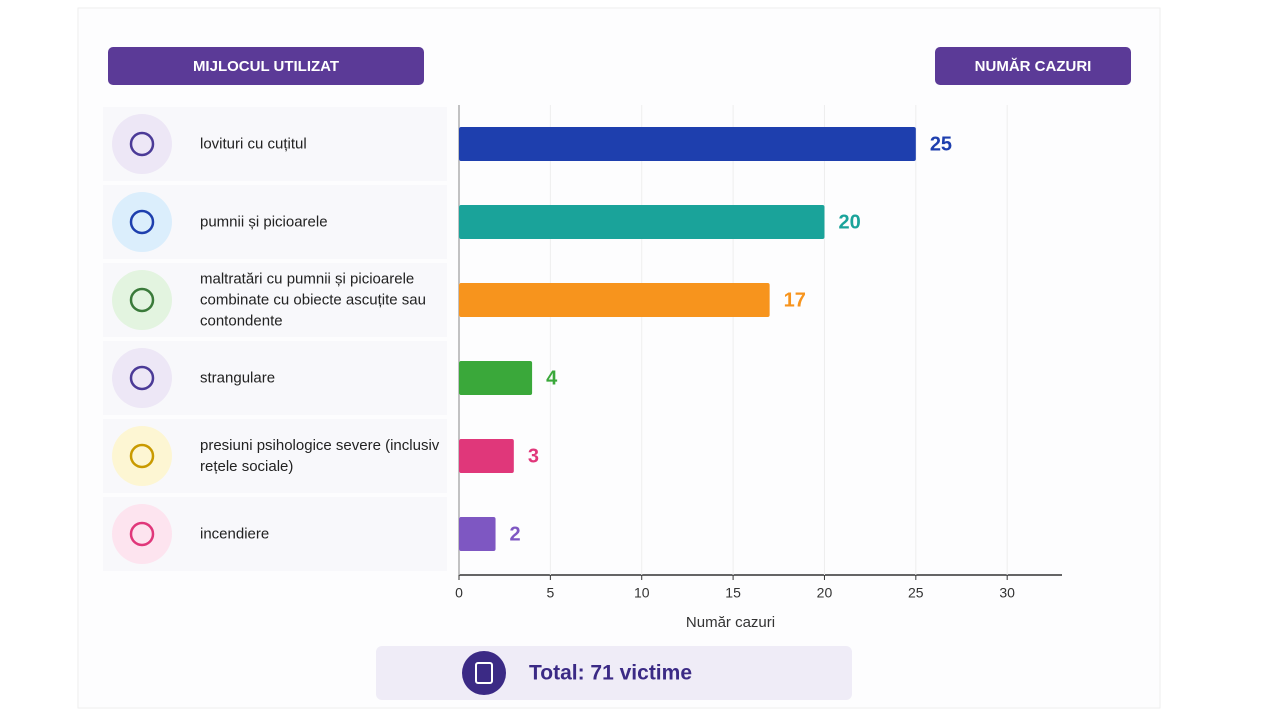 Image resolution: width=1280 pixels, height=712 pixels. I want to click on category-label: incendiere, so click(235, 534).